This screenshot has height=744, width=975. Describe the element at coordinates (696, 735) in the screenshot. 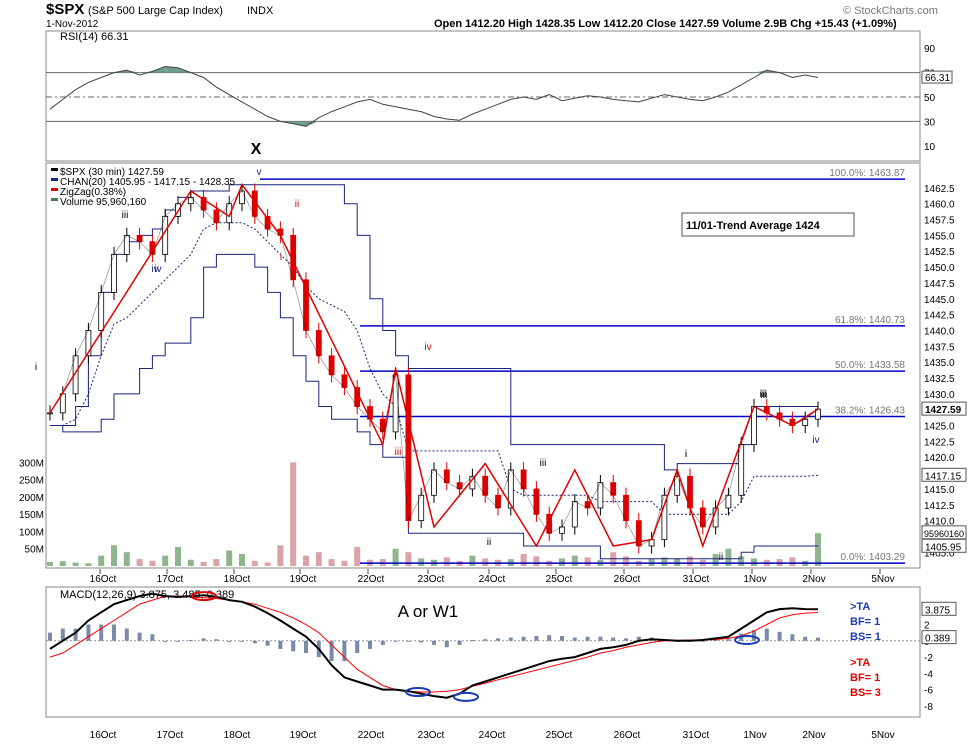

I see `x-tick-label-macd: 31Oct` at that location.